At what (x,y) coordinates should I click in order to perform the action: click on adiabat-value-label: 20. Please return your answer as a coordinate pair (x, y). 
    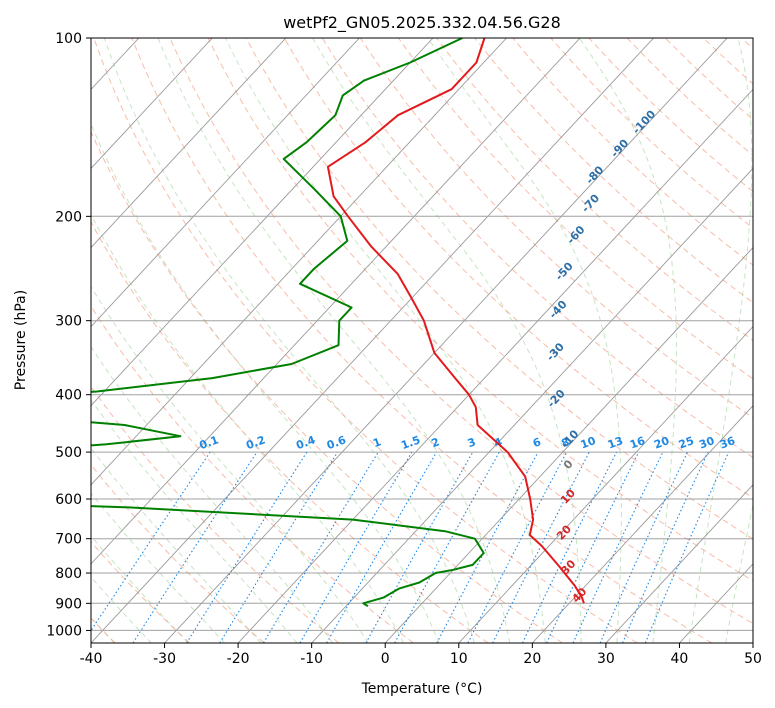
    Looking at the image, I should click on (564, 532).